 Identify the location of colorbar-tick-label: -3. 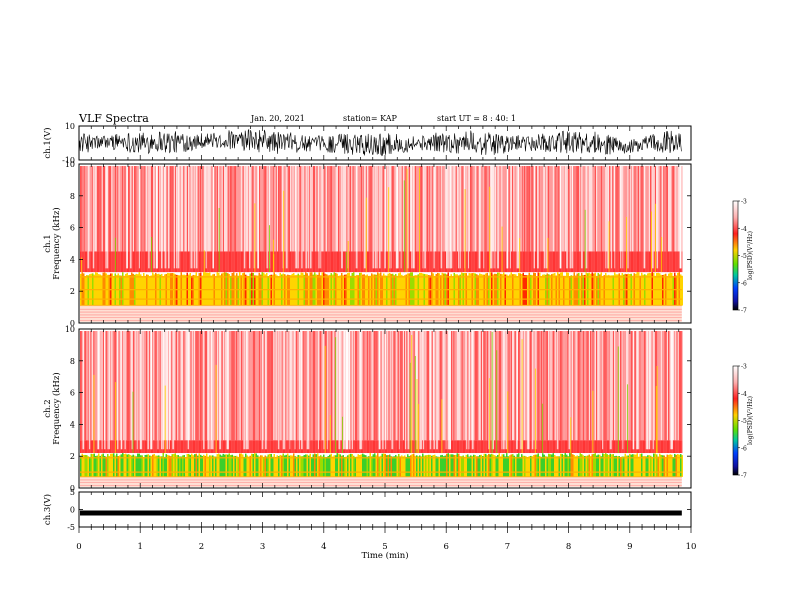
(744, 202).